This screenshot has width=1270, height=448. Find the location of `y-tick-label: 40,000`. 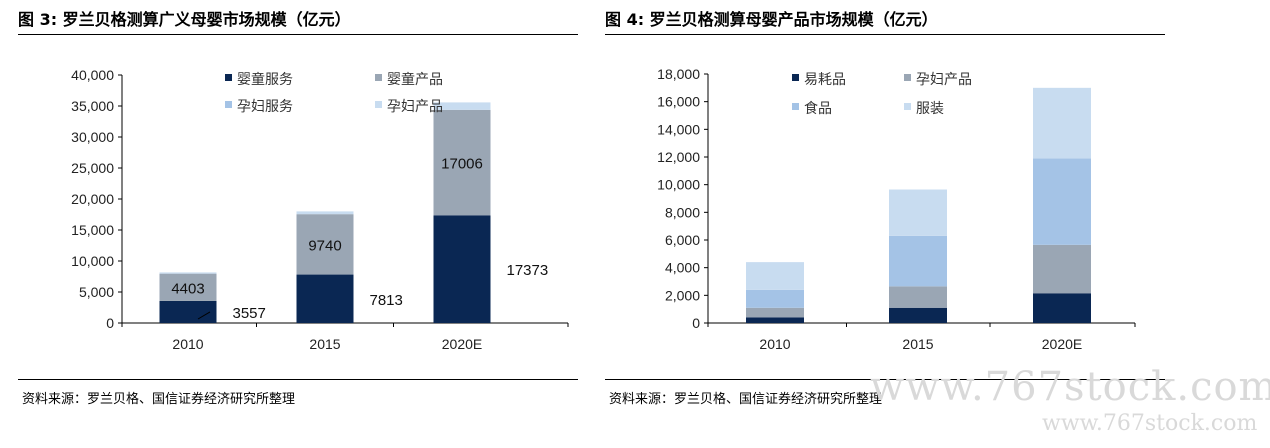

y-tick-label: 40,000 is located at coordinates (92, 75).